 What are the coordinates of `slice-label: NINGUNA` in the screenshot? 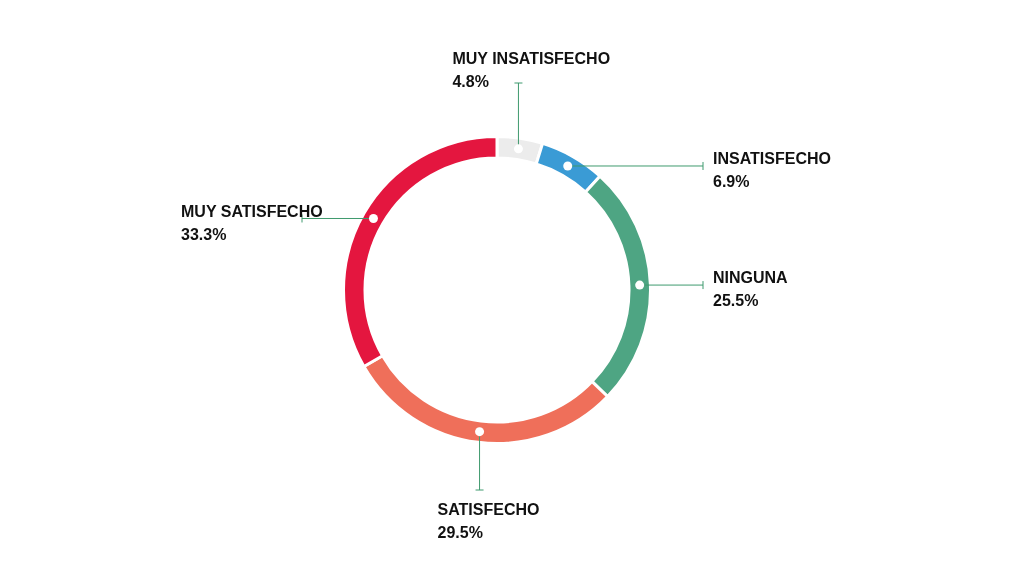 It's located at (751, 278).